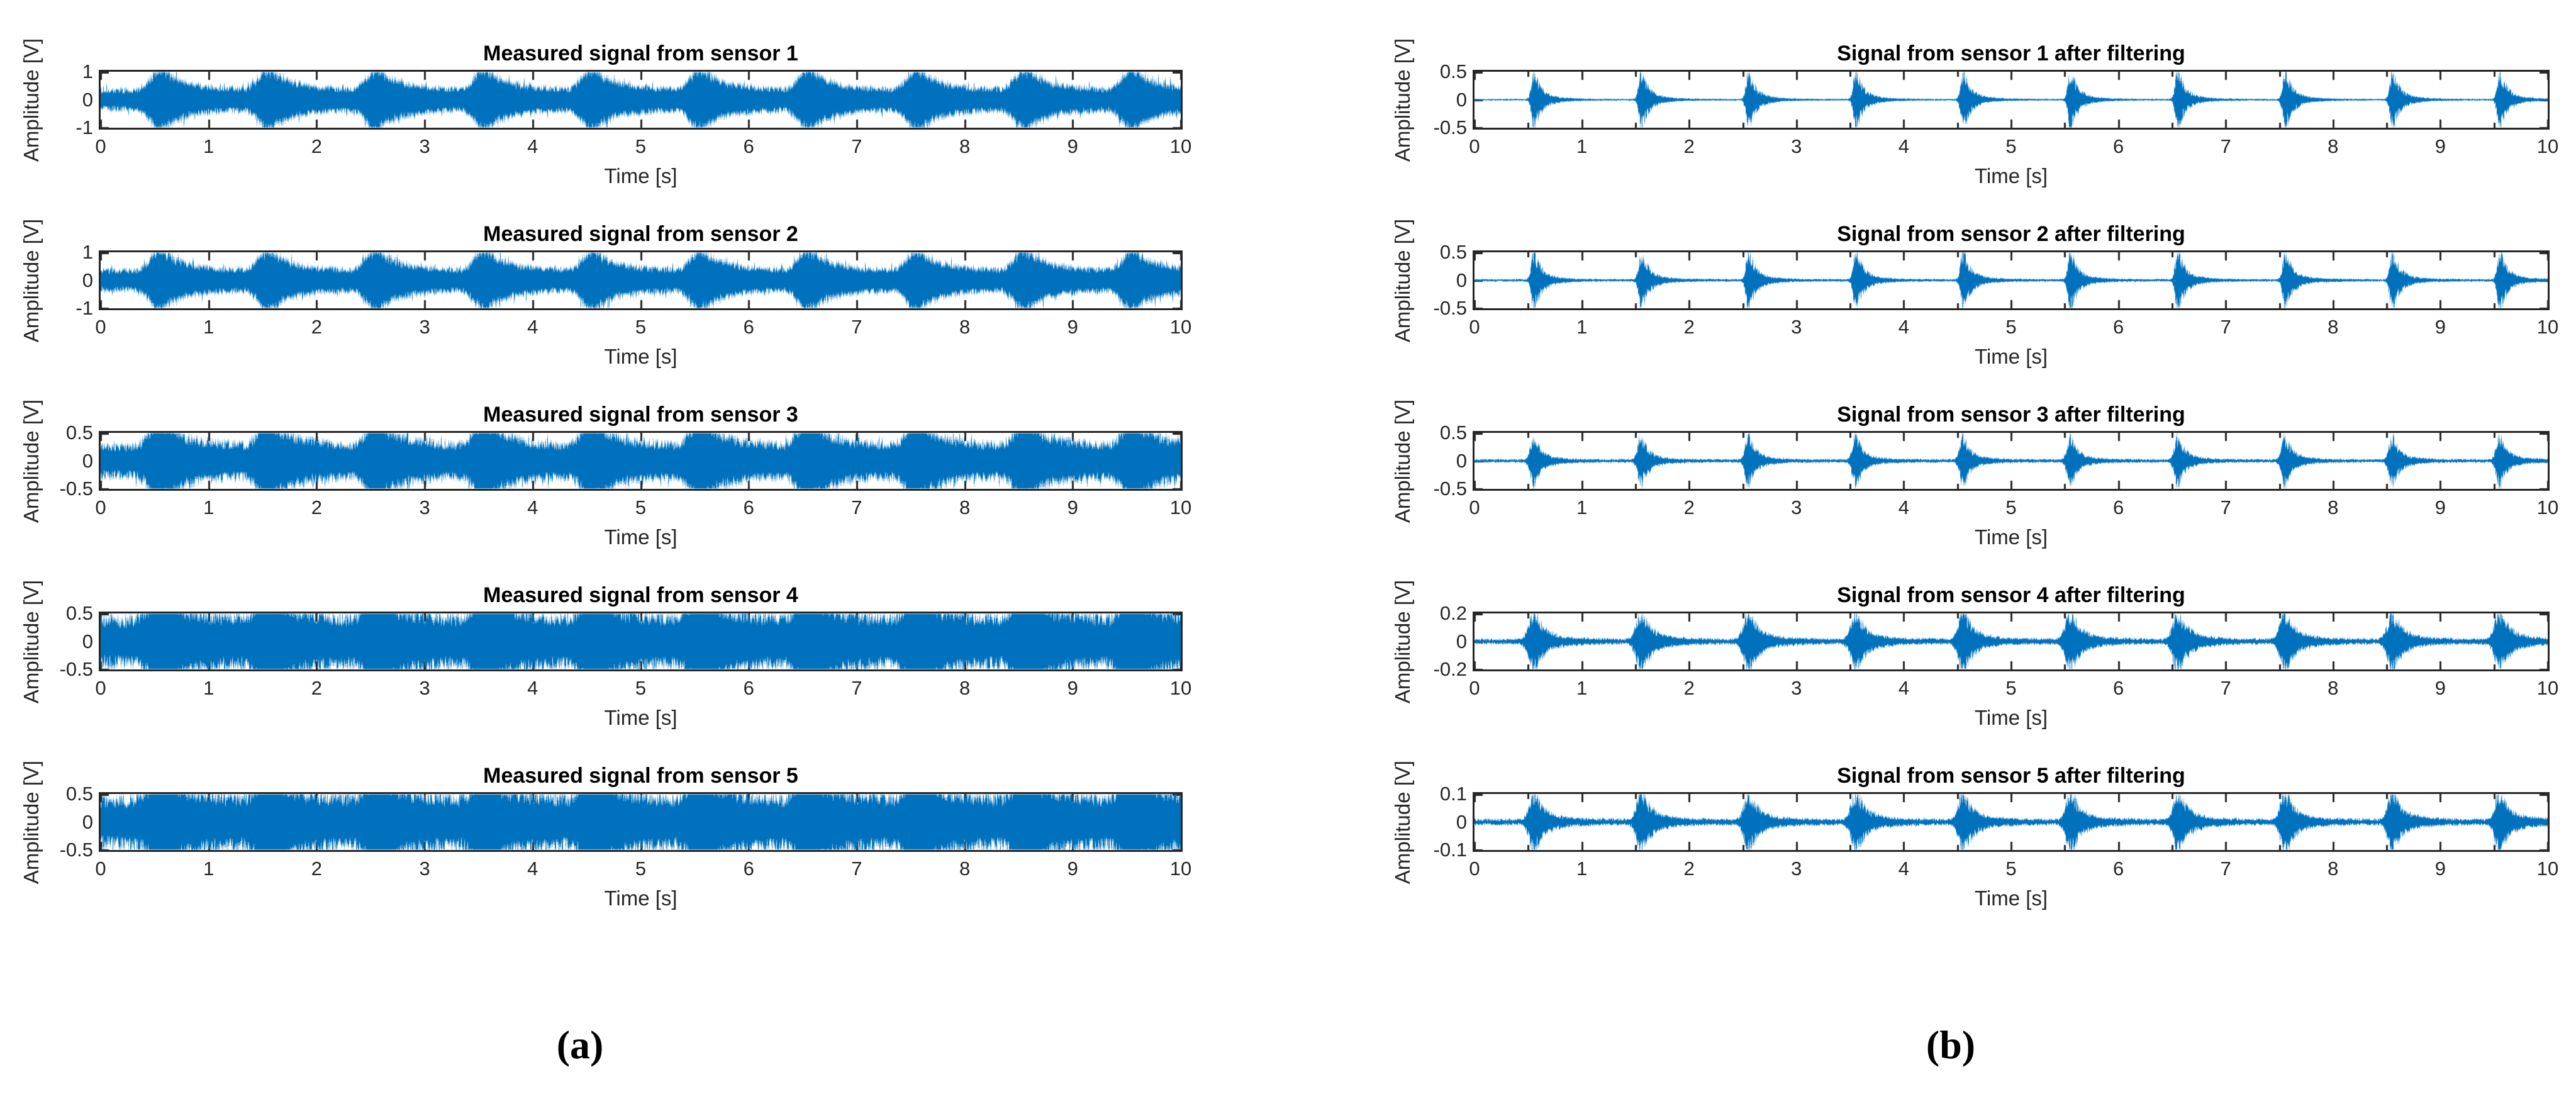 This screenshot has width=2576, height=1096. Describe the element at coordinates (87, 252) in the screenshot. I see `y-tick-label: 1` at that location.